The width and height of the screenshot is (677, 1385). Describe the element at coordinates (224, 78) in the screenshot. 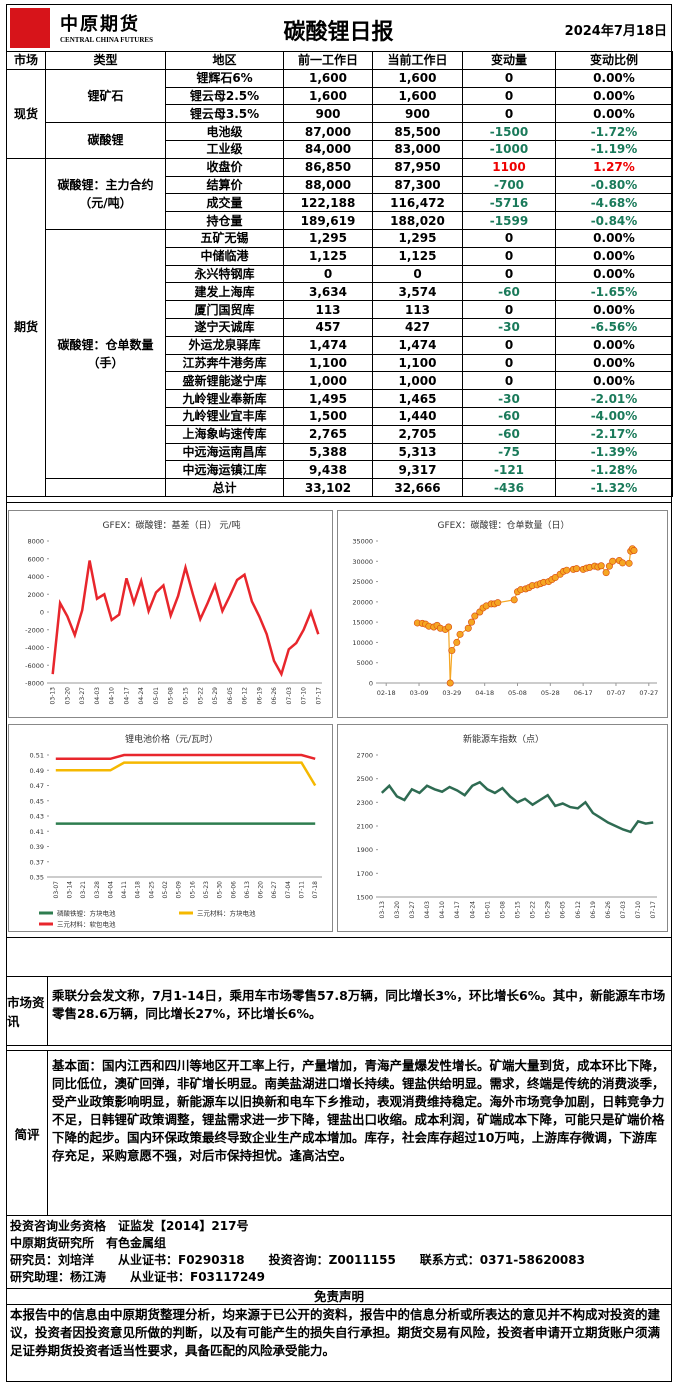

I see `value-cell: 锂辉石6%` at that location.